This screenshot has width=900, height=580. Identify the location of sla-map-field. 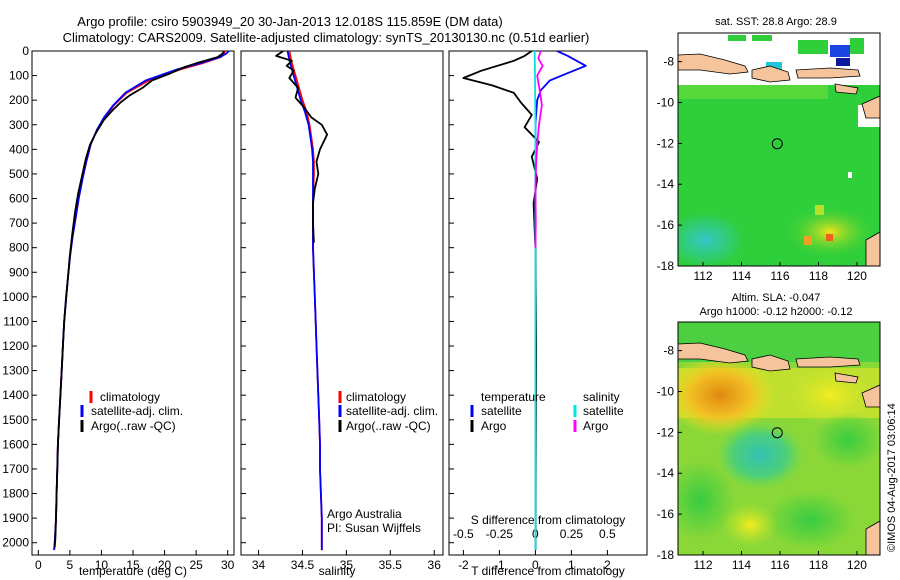
(779, 438).